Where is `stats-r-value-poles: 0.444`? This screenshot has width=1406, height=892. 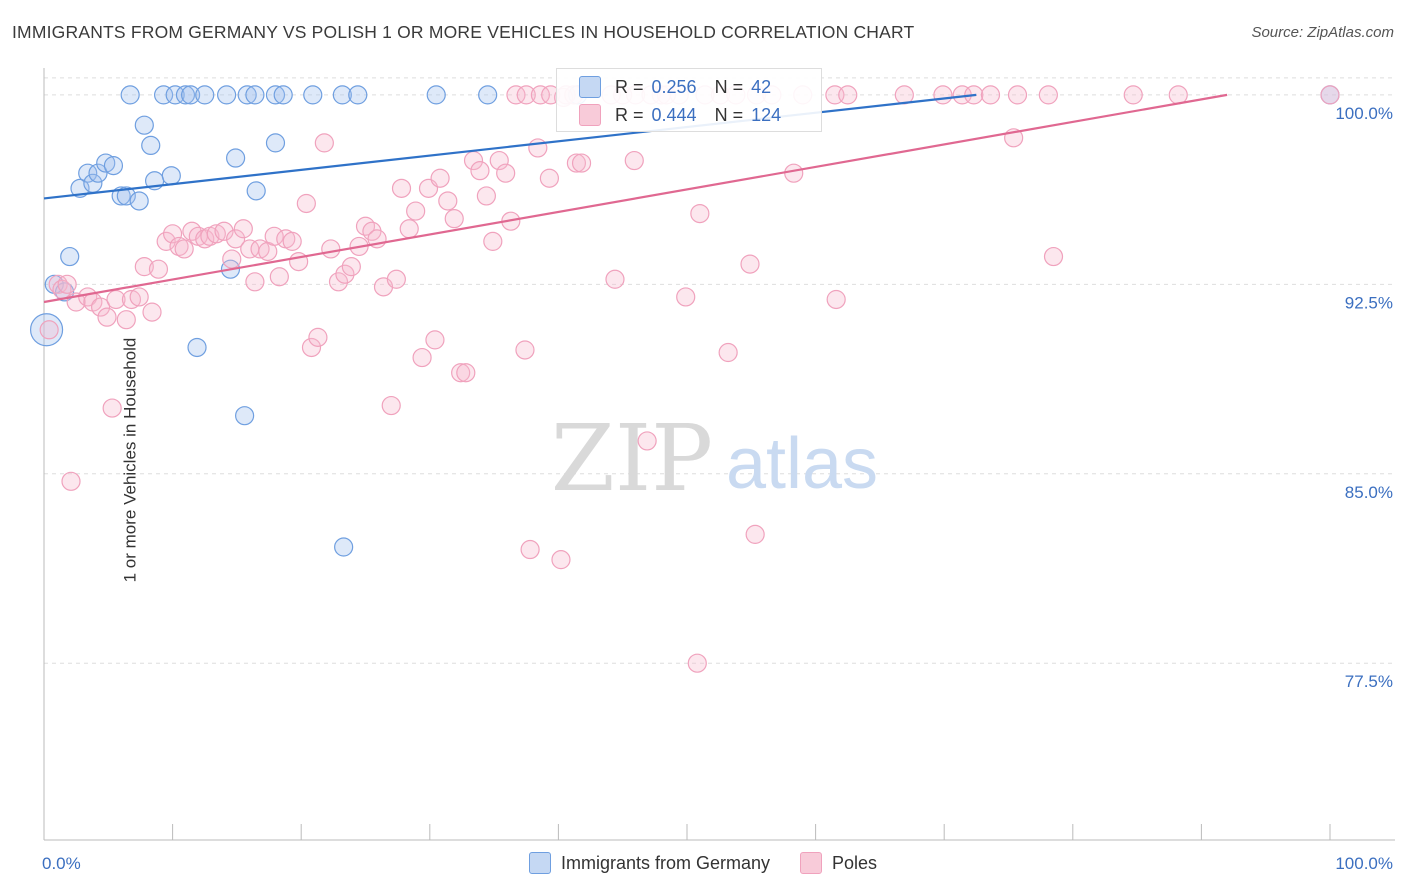
stats-r-value-poles: 0.444 is located at coordinates (674, 114).